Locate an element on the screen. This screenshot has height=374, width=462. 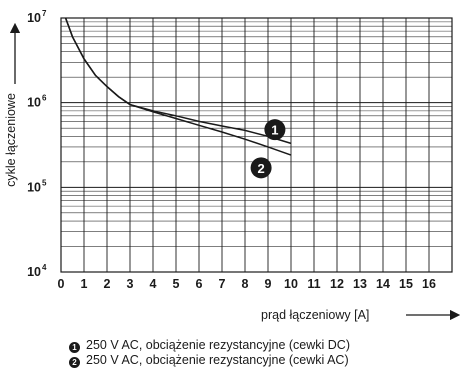
x-tick-label: 0 is located at coordinates (61, 284).